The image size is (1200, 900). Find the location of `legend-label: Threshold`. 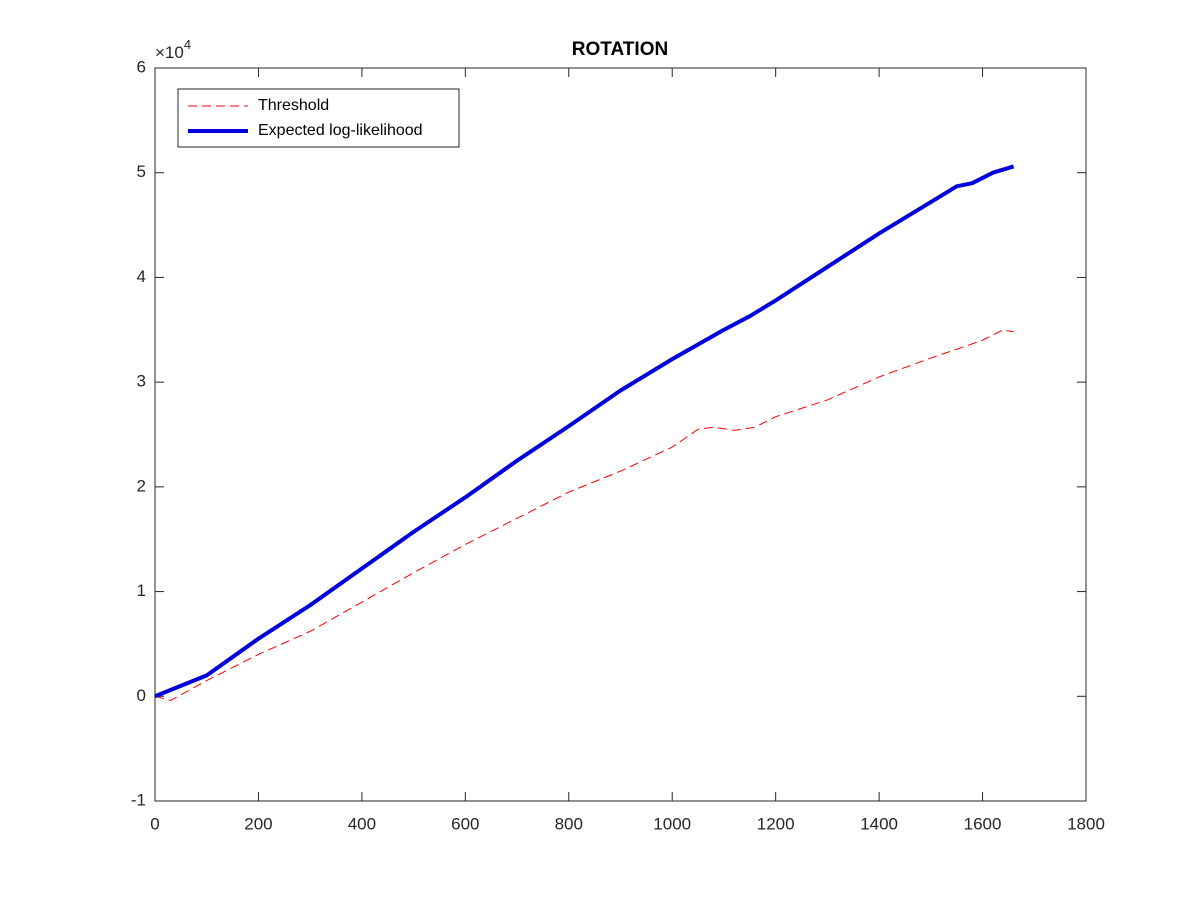

legend-label: Threshold is located at coordinates (293, 105).